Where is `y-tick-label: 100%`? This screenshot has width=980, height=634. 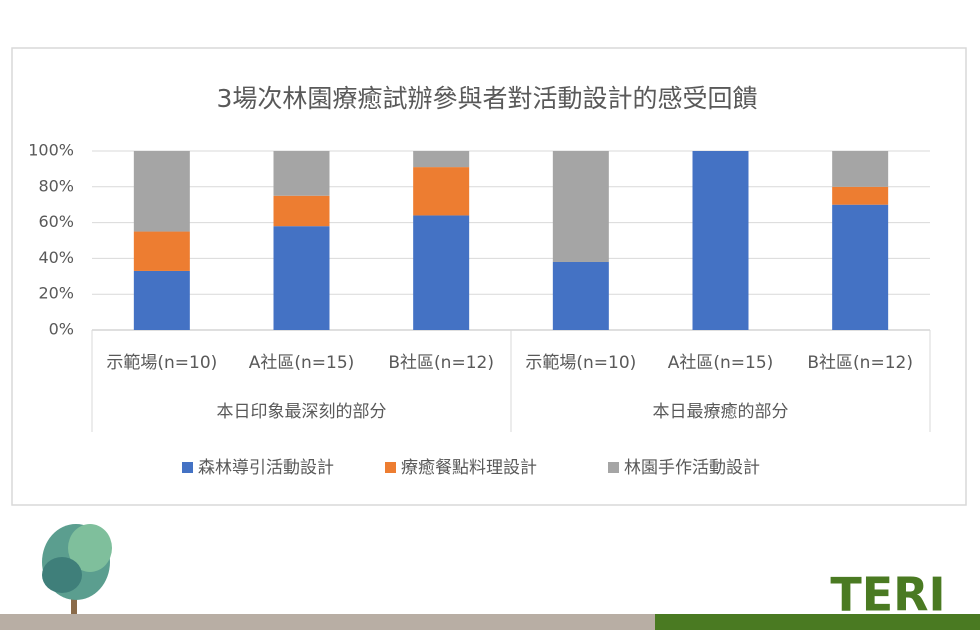
y-tick-label: 100% is located at coordinates (51, 150).